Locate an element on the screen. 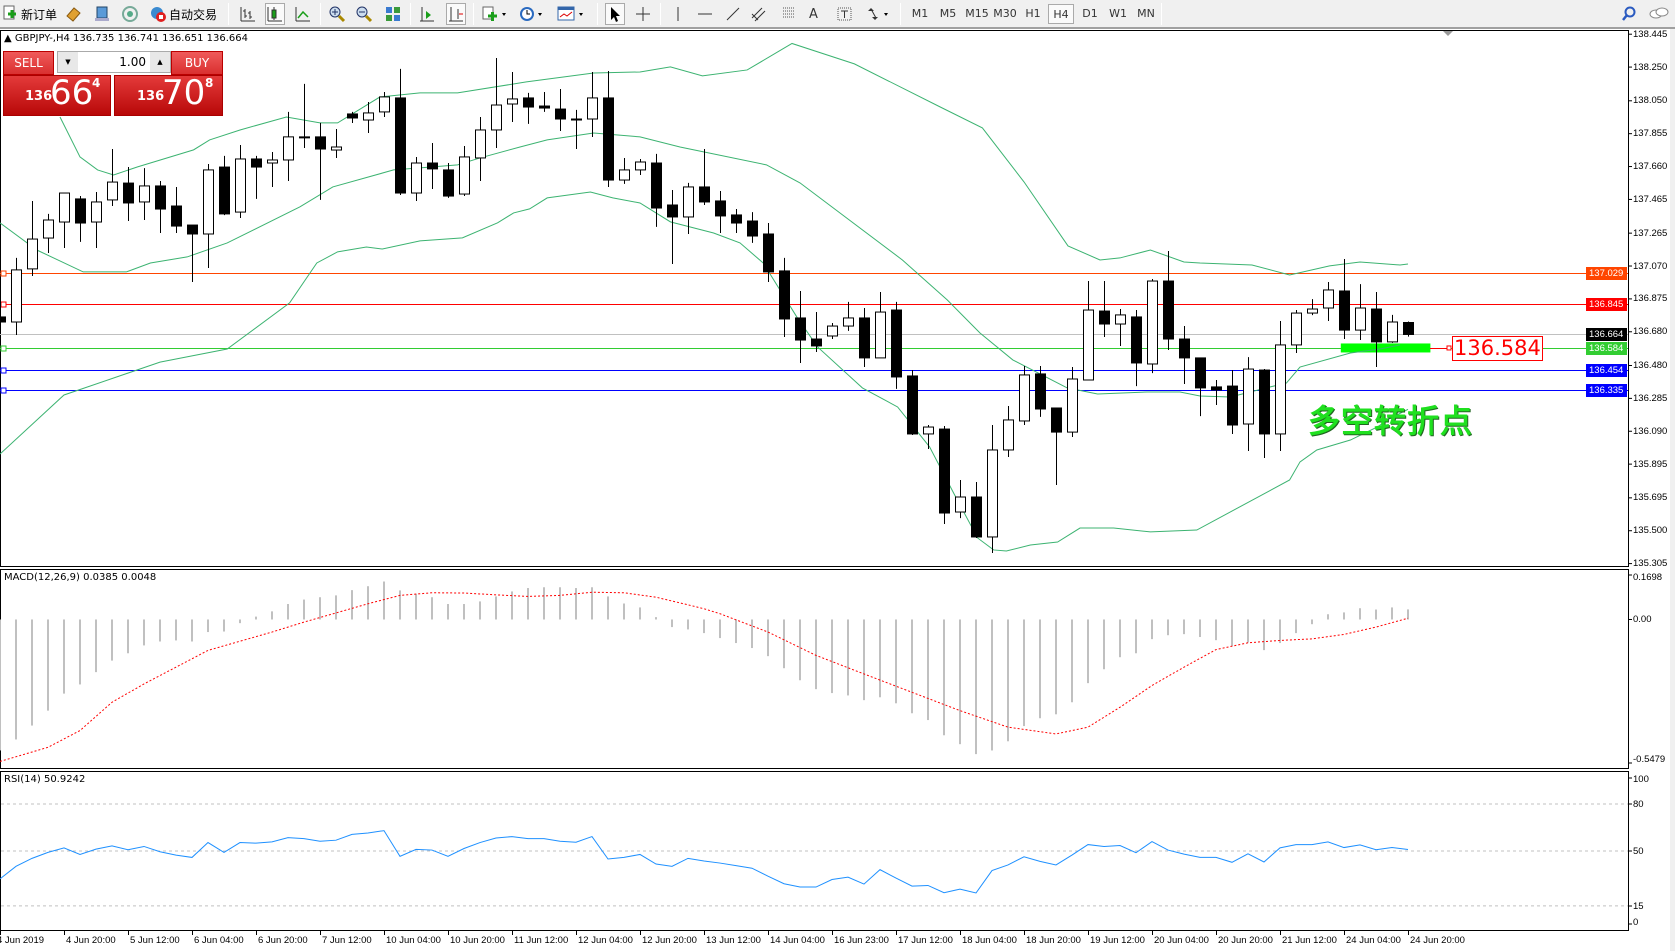  time-axis-label: 20 Jun 20:00 is located at coordinates (1245, 940).